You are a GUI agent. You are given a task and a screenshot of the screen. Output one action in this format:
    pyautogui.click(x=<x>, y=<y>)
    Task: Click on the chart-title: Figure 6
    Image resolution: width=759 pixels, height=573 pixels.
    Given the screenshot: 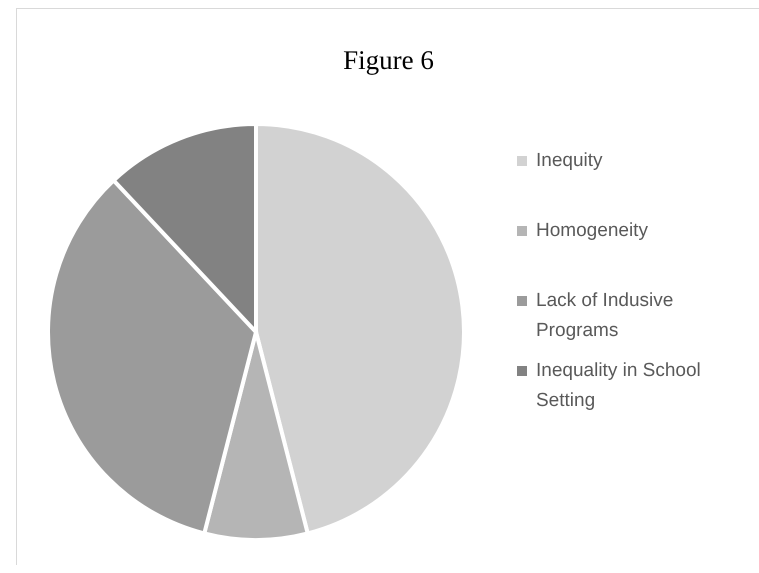 What is the action you would take?
    pyautogui.click(x=388, y=60)
    